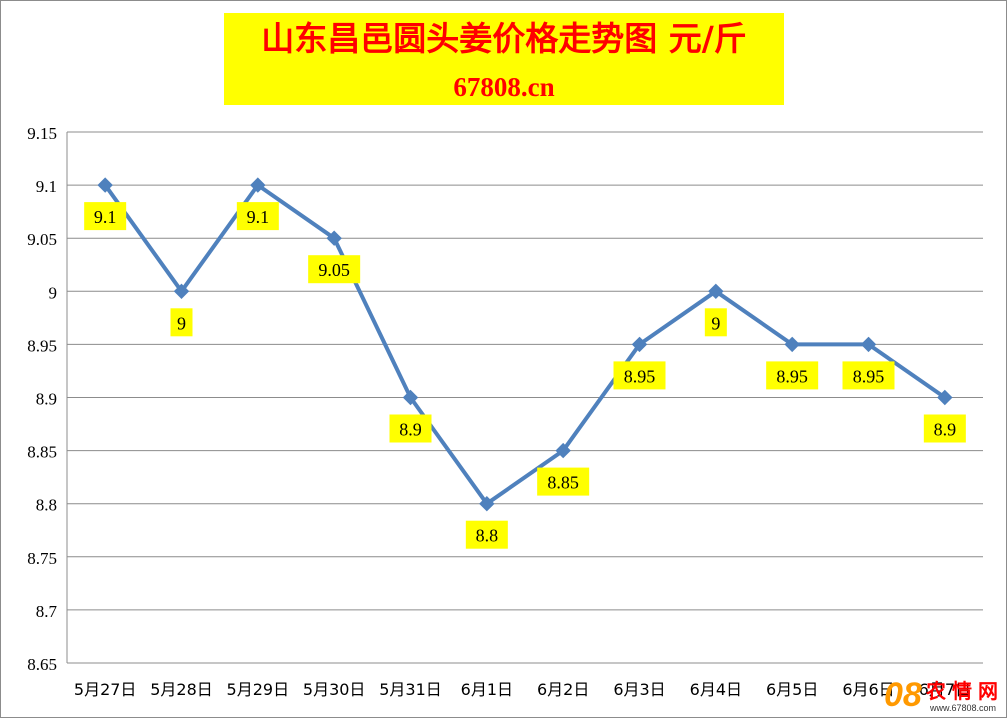 This screenshot has height=718, width=1007. What do you see at coordinates (46, 186) in the screenshot?
I see `y-tick-label: 9.1` at bounding box center [46, 186].